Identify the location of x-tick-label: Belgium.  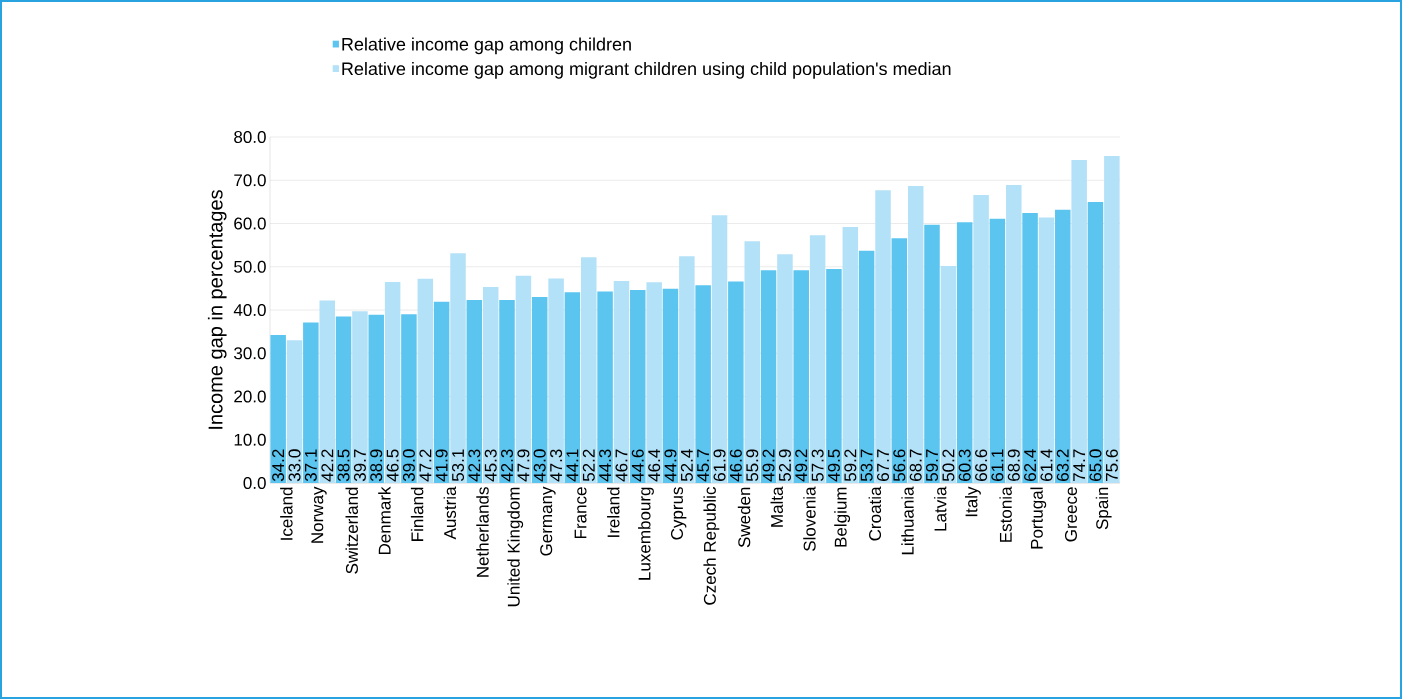
(842, 517).